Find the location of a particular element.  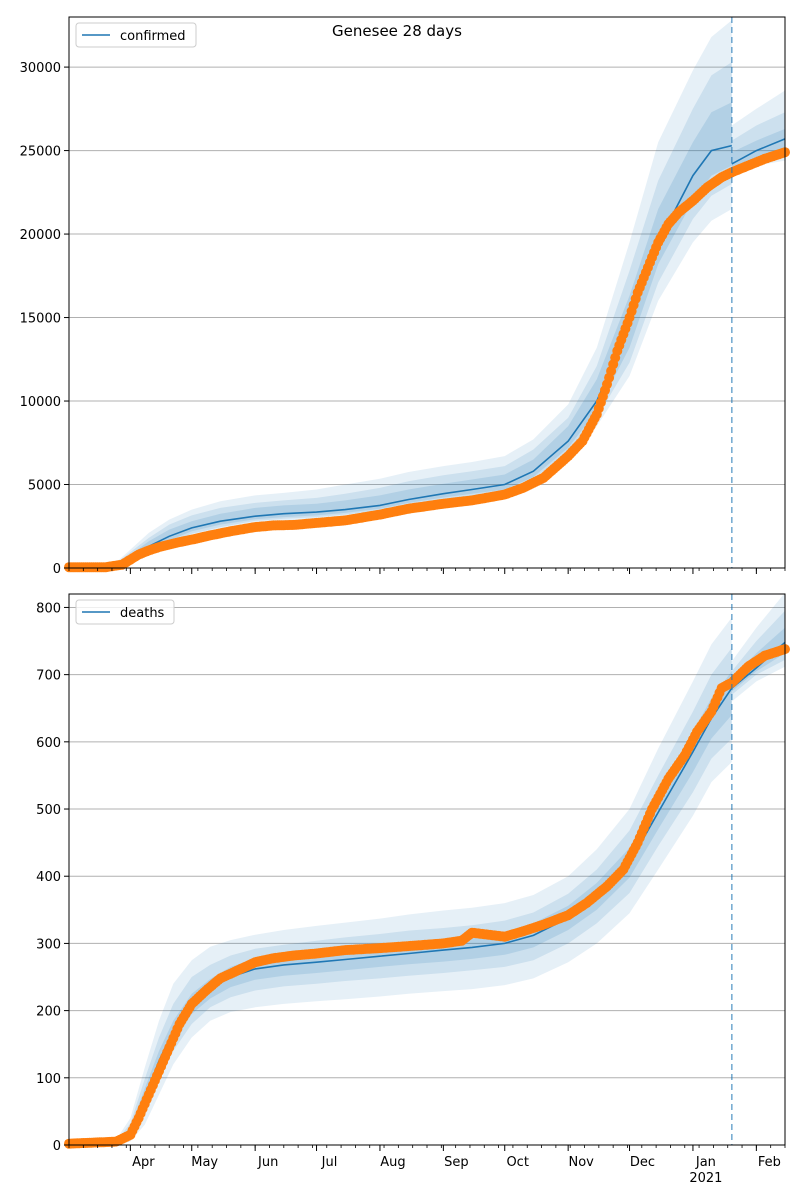

x-tick-label: Oct is located at coordinates (517, 1162).